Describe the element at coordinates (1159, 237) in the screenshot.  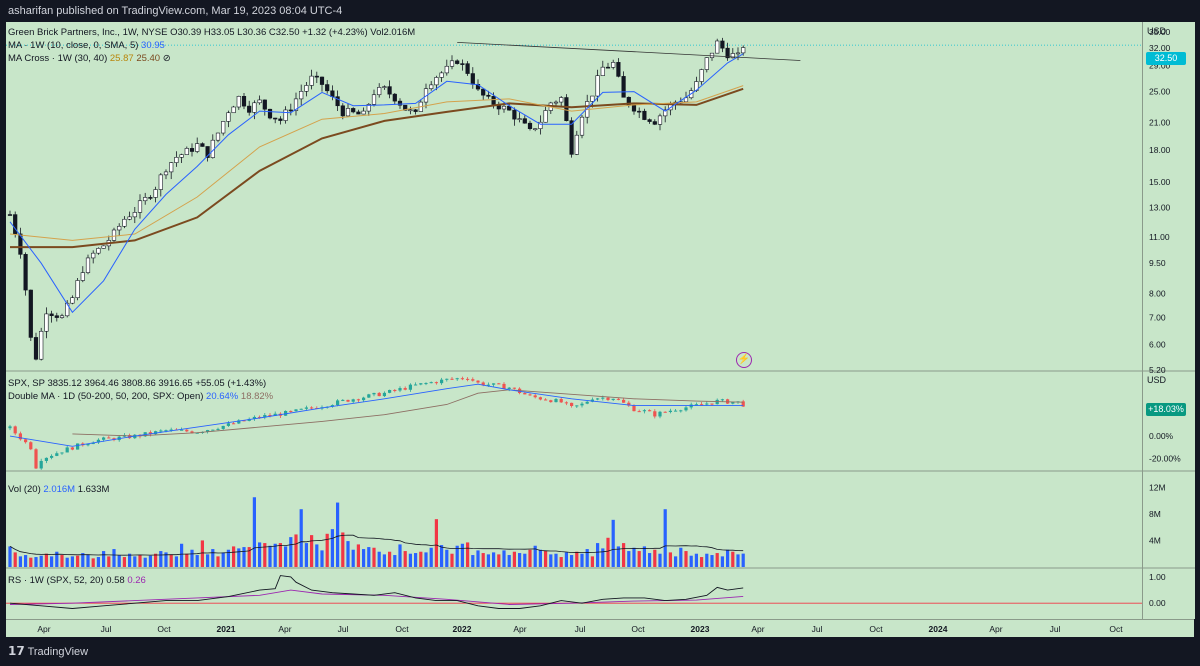
I see `price-tick-8: 11.00` at that location.